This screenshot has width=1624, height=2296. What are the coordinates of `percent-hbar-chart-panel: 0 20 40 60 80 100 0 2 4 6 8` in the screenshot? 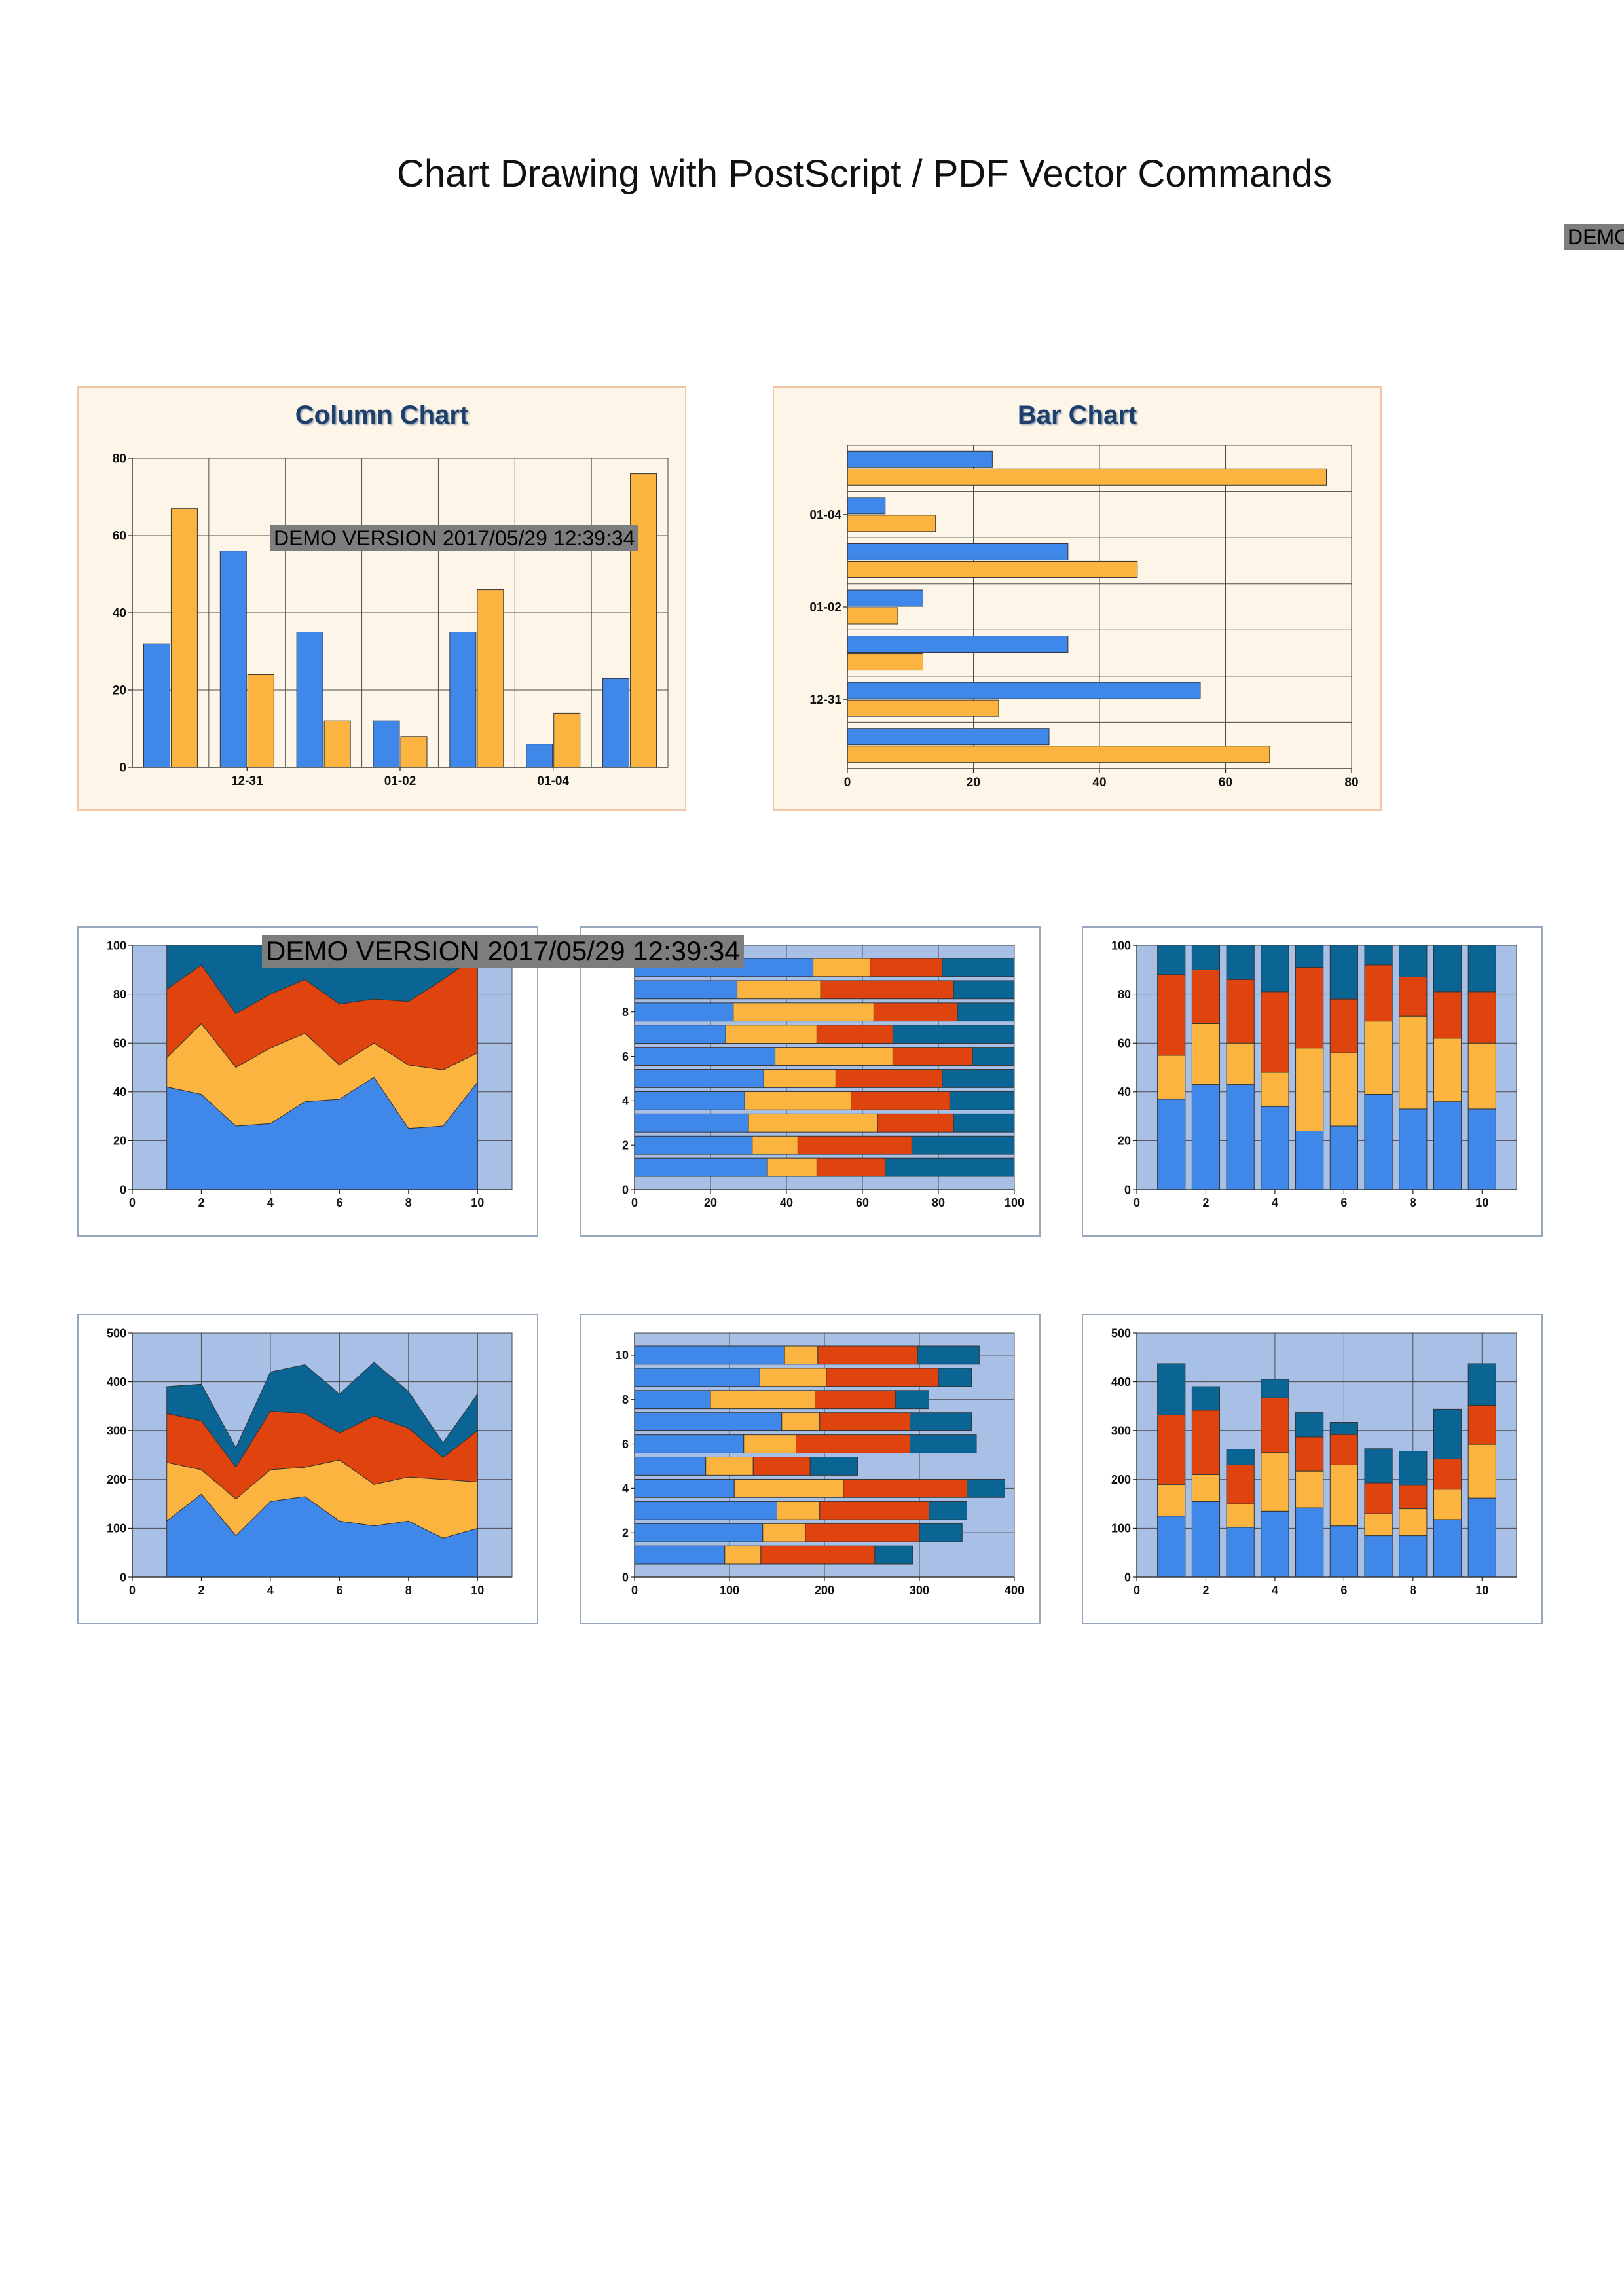 It's located at (810, 1081).